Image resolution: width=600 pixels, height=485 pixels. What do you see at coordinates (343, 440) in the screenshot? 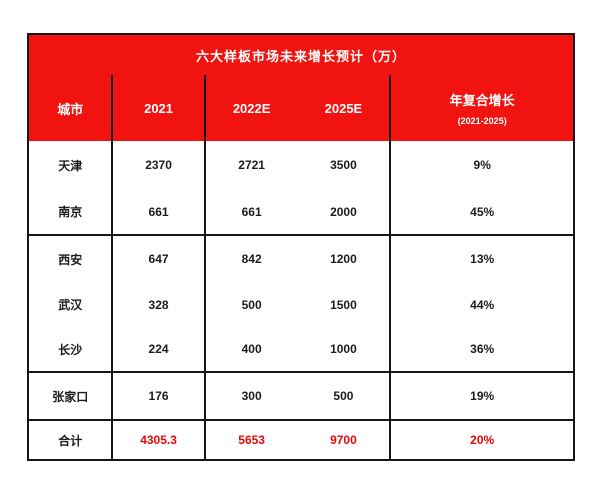
I see `total-2025e: 9700` at bounding box center [343, 440].